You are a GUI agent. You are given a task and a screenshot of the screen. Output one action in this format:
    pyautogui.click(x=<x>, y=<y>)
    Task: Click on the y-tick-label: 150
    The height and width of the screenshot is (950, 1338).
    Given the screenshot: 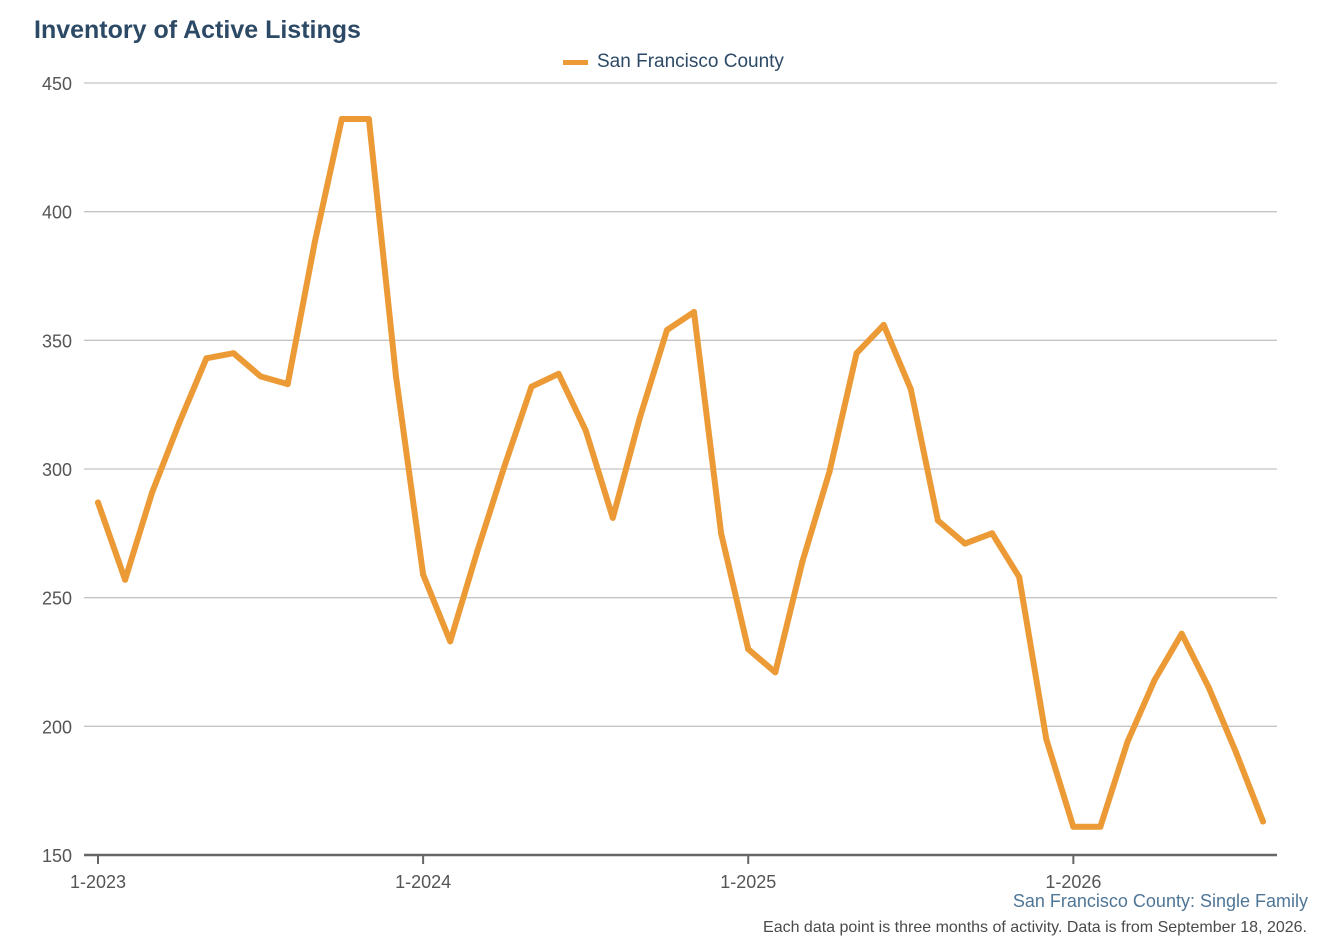 What is the action you would take?
    pyautogui.click(x=57, y=856)
    